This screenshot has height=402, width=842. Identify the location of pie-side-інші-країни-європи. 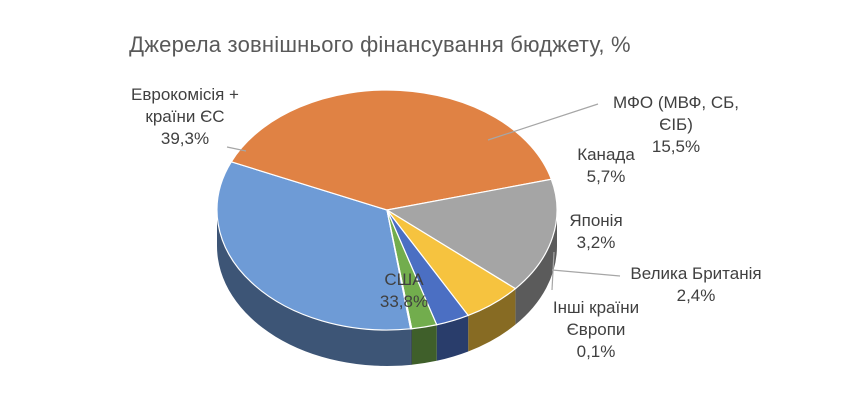
(411, 346).